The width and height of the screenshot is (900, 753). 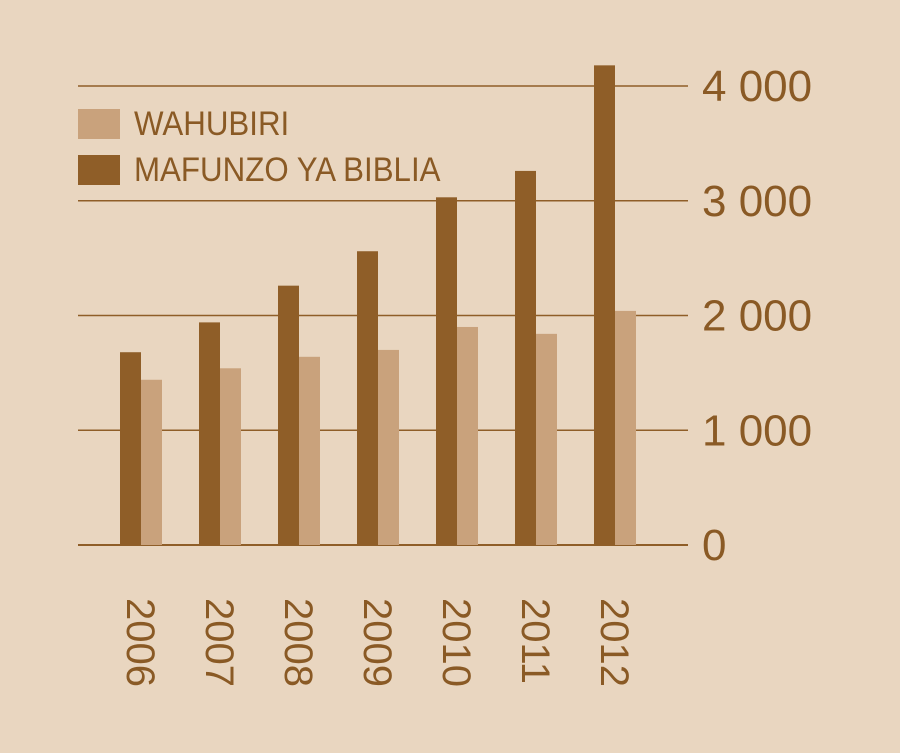 I want to click on y-axis-tick-labels: 0 1 000 2 000 3 000 4 000, so click(x=757, y=316).